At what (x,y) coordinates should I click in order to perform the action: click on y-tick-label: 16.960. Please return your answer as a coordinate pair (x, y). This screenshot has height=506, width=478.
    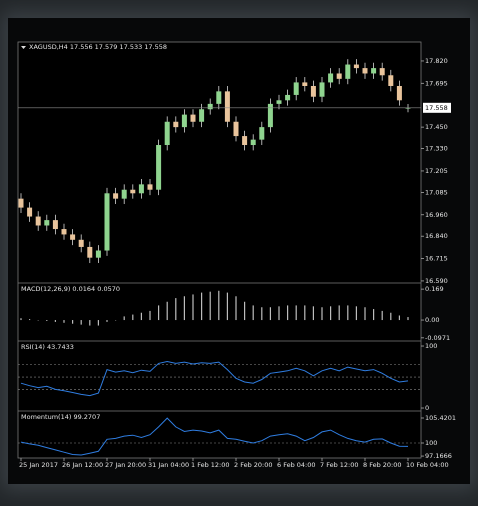
    Looking at the image, I should click on (436, 215).